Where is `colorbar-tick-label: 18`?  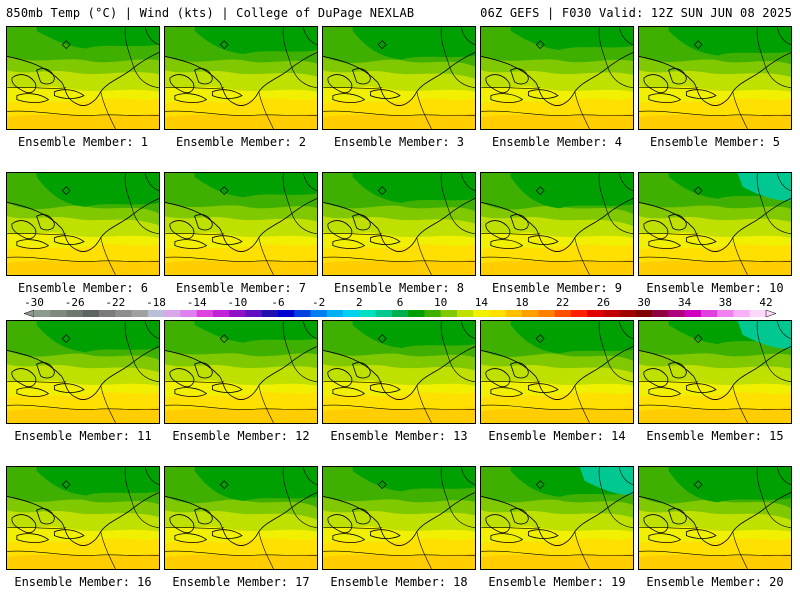 colorbar-tick-label: 18 is located at coordinates (521, 302).